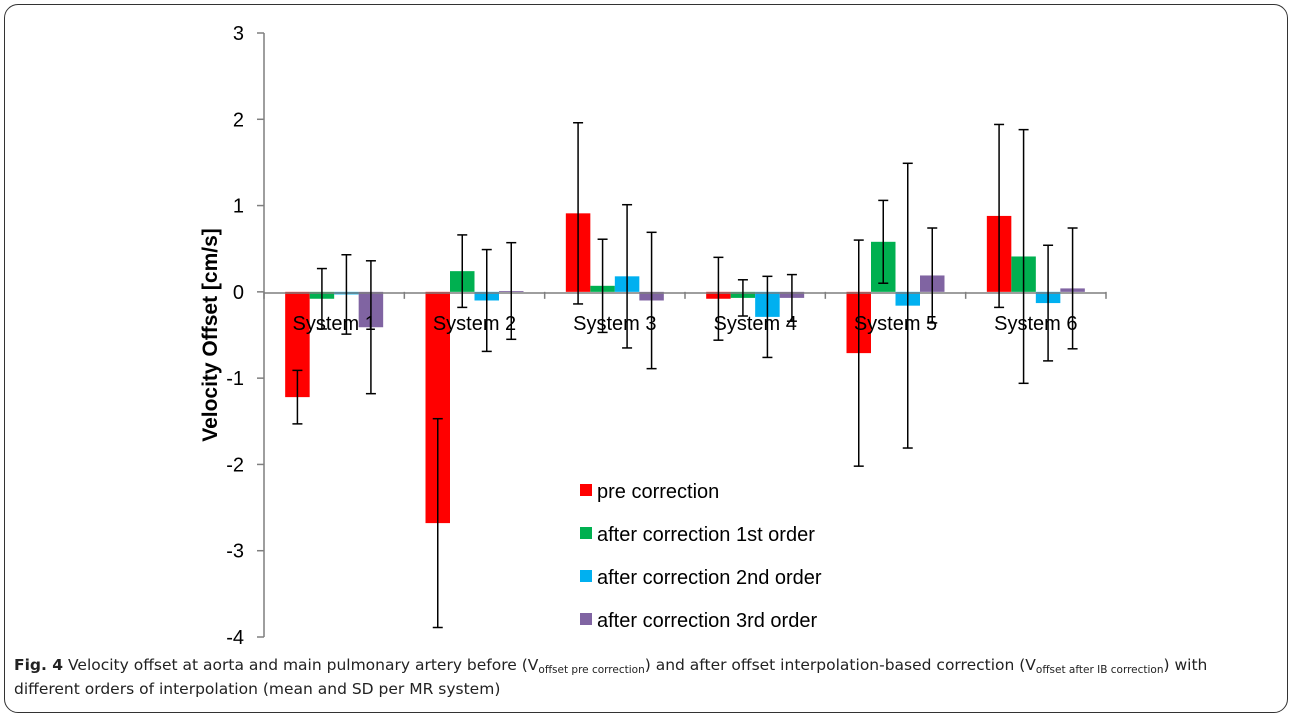  Describe the element at coordinates (658, 492) in the screenshot. I see `legend-label: pre correction` at that location.